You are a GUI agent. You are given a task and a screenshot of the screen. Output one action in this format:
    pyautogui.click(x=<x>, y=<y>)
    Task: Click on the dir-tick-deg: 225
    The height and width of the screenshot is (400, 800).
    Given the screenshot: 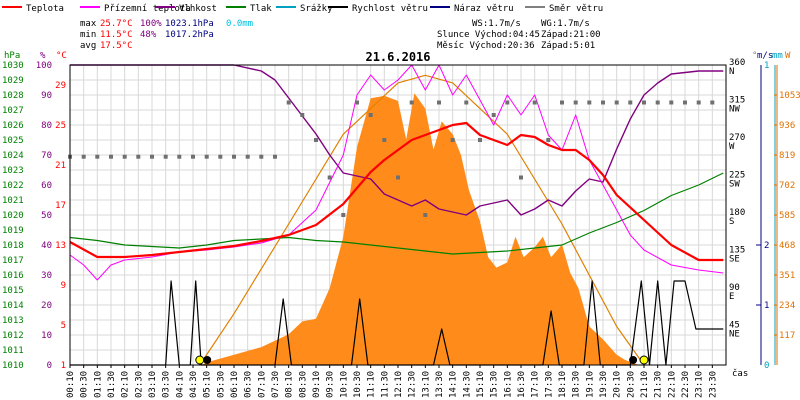 What is the action you would take?
    pyautogui.click(x=737, y=176)
    